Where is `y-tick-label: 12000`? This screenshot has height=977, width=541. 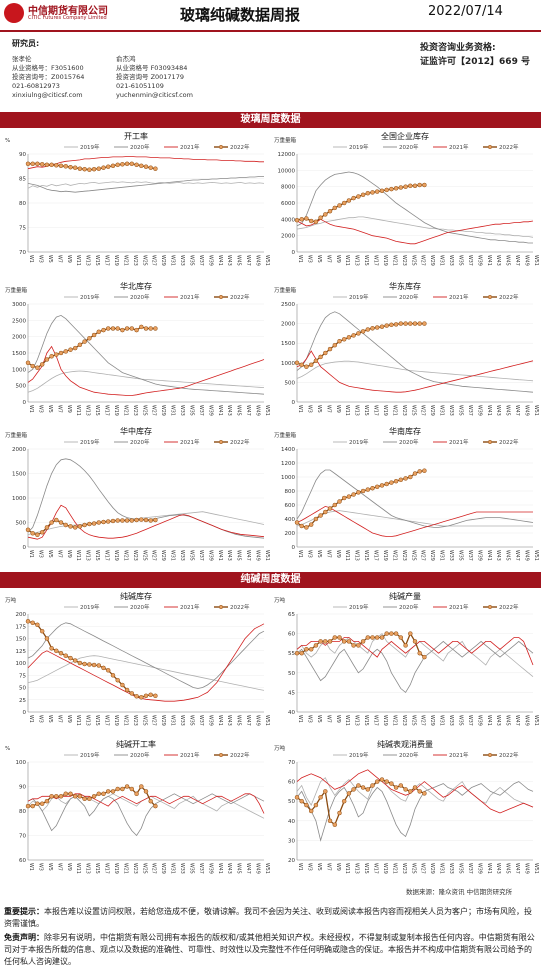
y-tick-label: 12000 is located at coordinates (287, 155).